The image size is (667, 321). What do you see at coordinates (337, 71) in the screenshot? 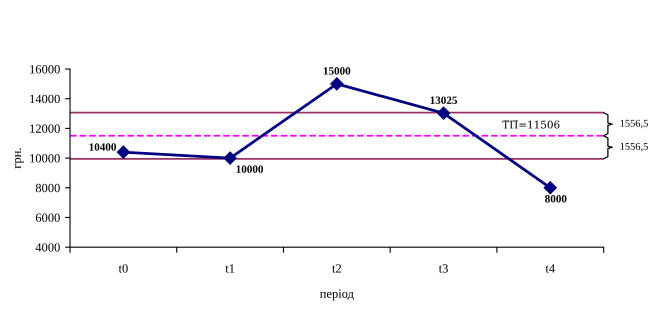
I see `data-label: 15000` at bounding box center [337, 71].